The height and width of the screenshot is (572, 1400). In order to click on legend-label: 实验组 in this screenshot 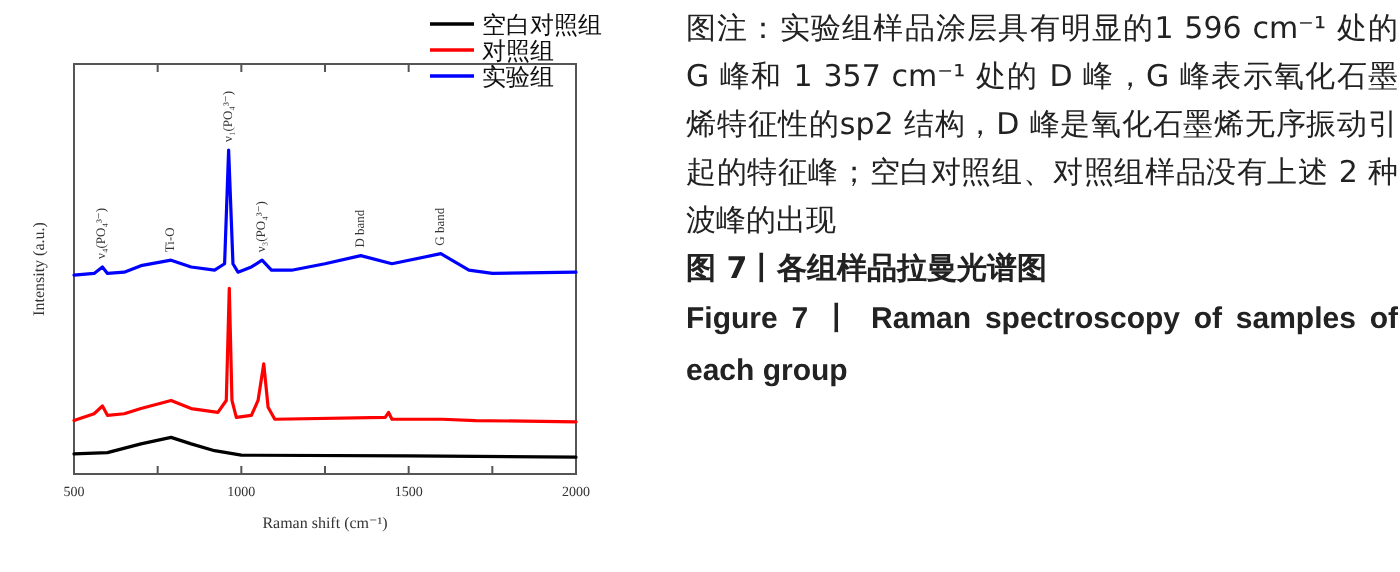, I will do `click(518, 77)`.